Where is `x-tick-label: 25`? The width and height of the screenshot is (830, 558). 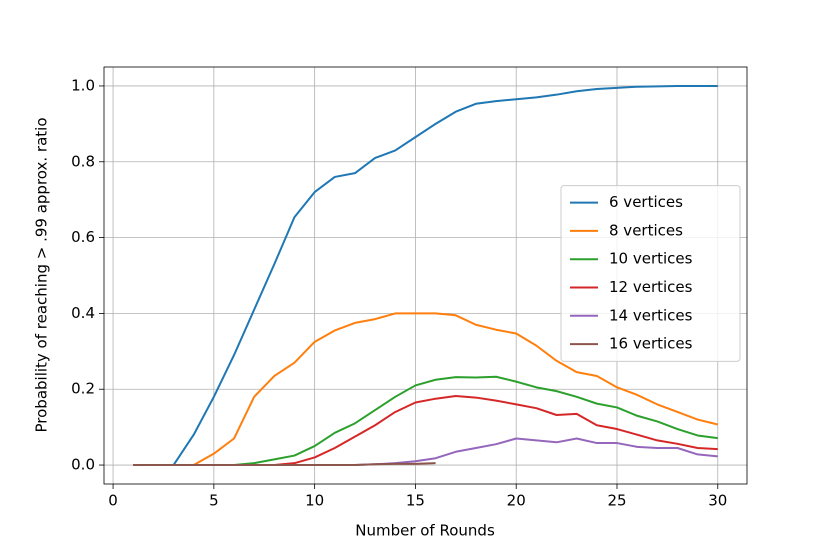
x-tick-label: 25 is located at coordinates (616, 501).